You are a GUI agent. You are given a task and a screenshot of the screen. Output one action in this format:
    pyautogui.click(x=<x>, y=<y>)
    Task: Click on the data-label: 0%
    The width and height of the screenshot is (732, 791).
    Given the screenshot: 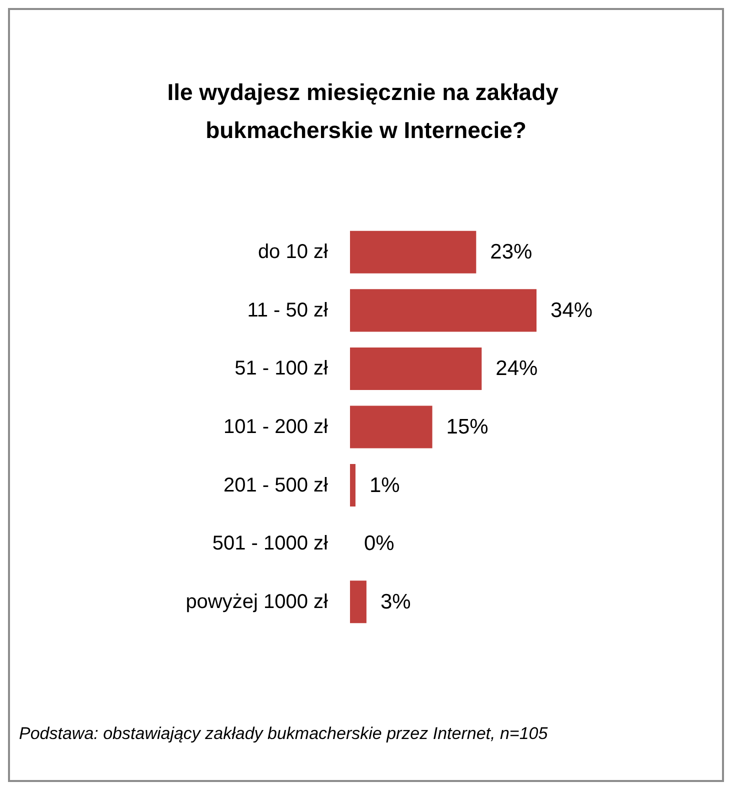 What is the action you would take?
    pyautogui.click(x=379, y=544)
    